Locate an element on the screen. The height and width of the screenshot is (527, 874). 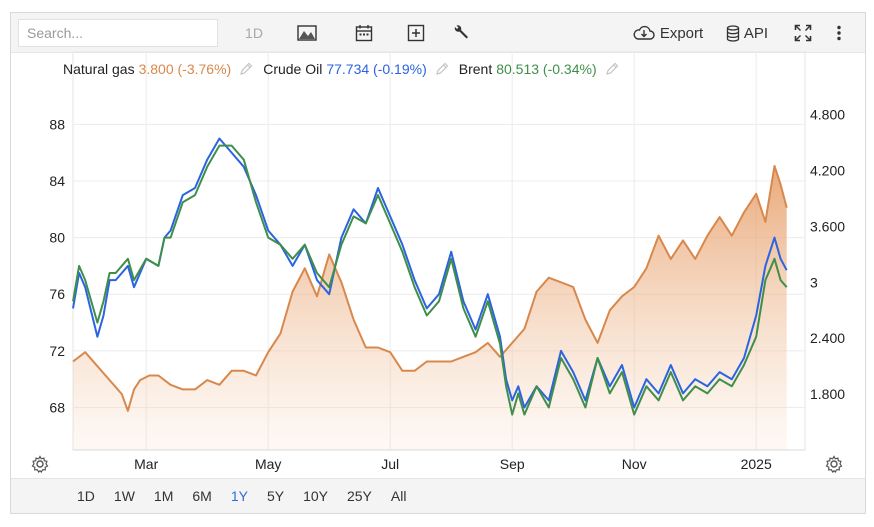
left-axis-tick-label: 80 is located at coordinates (57, 238).